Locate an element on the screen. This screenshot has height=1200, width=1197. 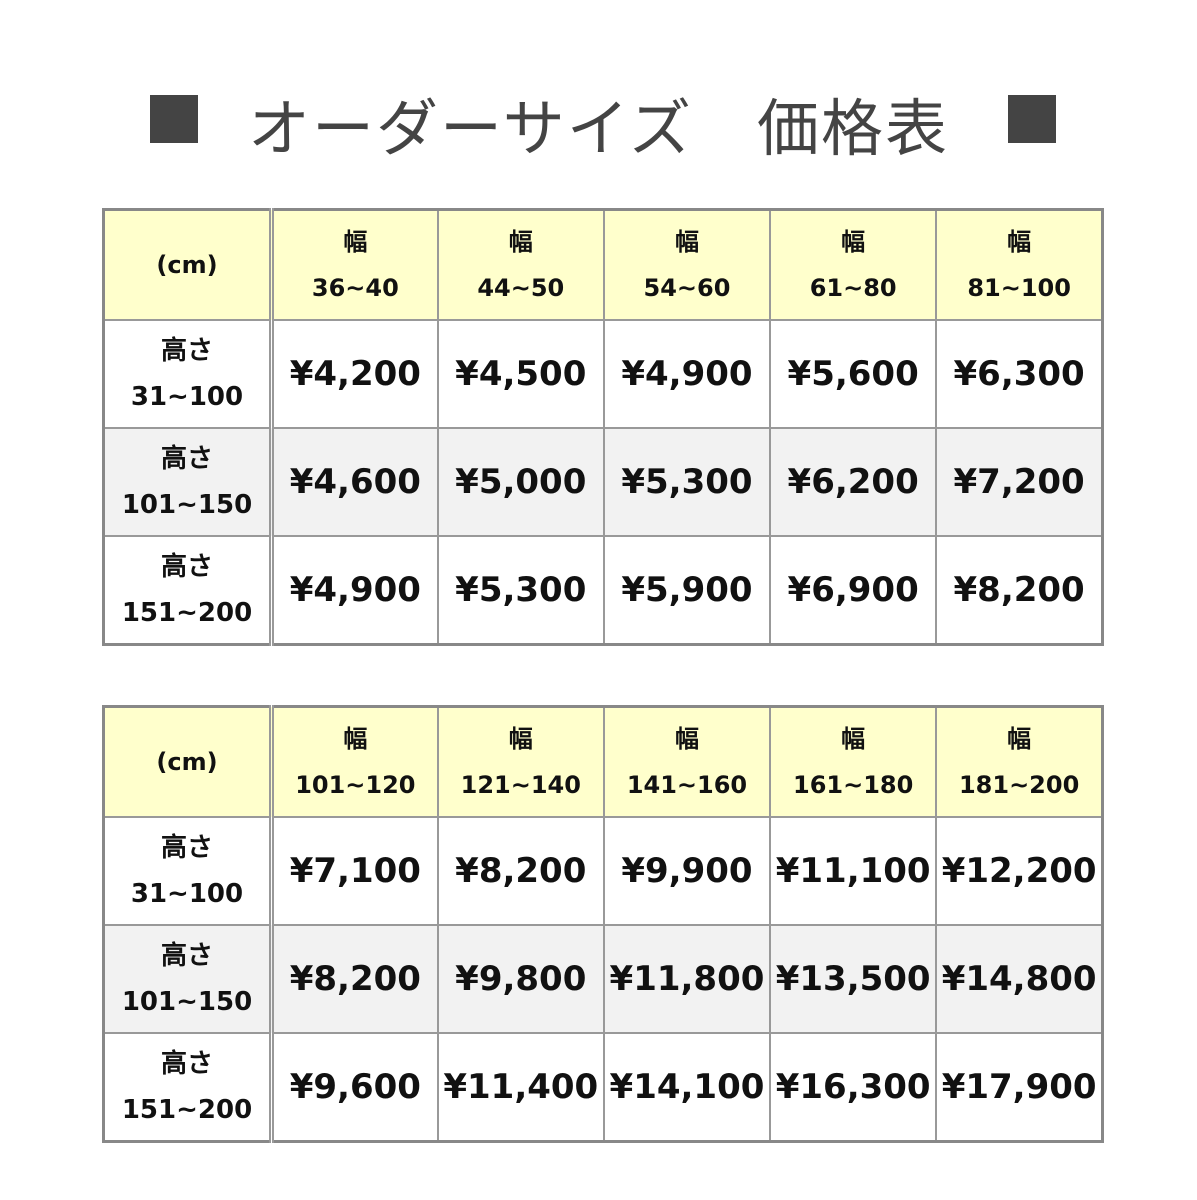
price-cell: ¥4,600 is located at coordinates (354, 482).